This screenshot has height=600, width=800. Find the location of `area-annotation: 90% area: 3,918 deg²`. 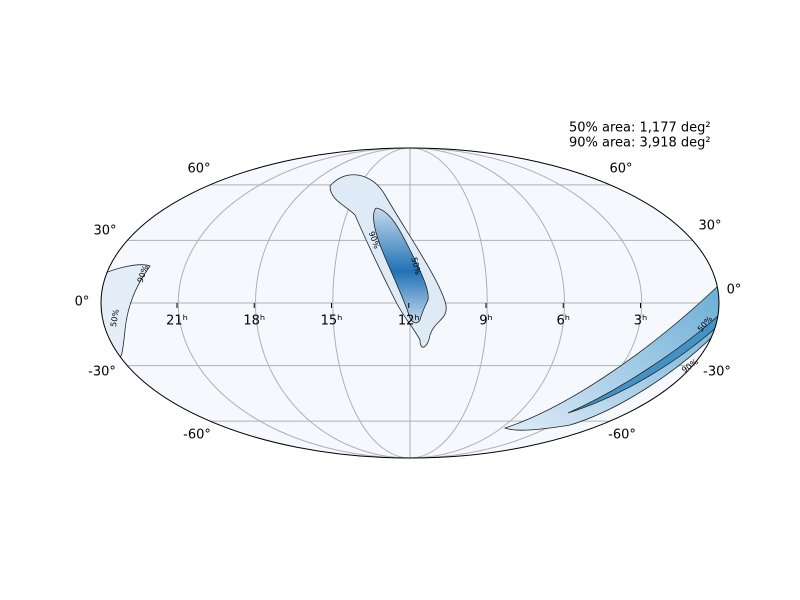

area-annotation: 90% area: 3,918 deg² is located at coordinates (640, 143).